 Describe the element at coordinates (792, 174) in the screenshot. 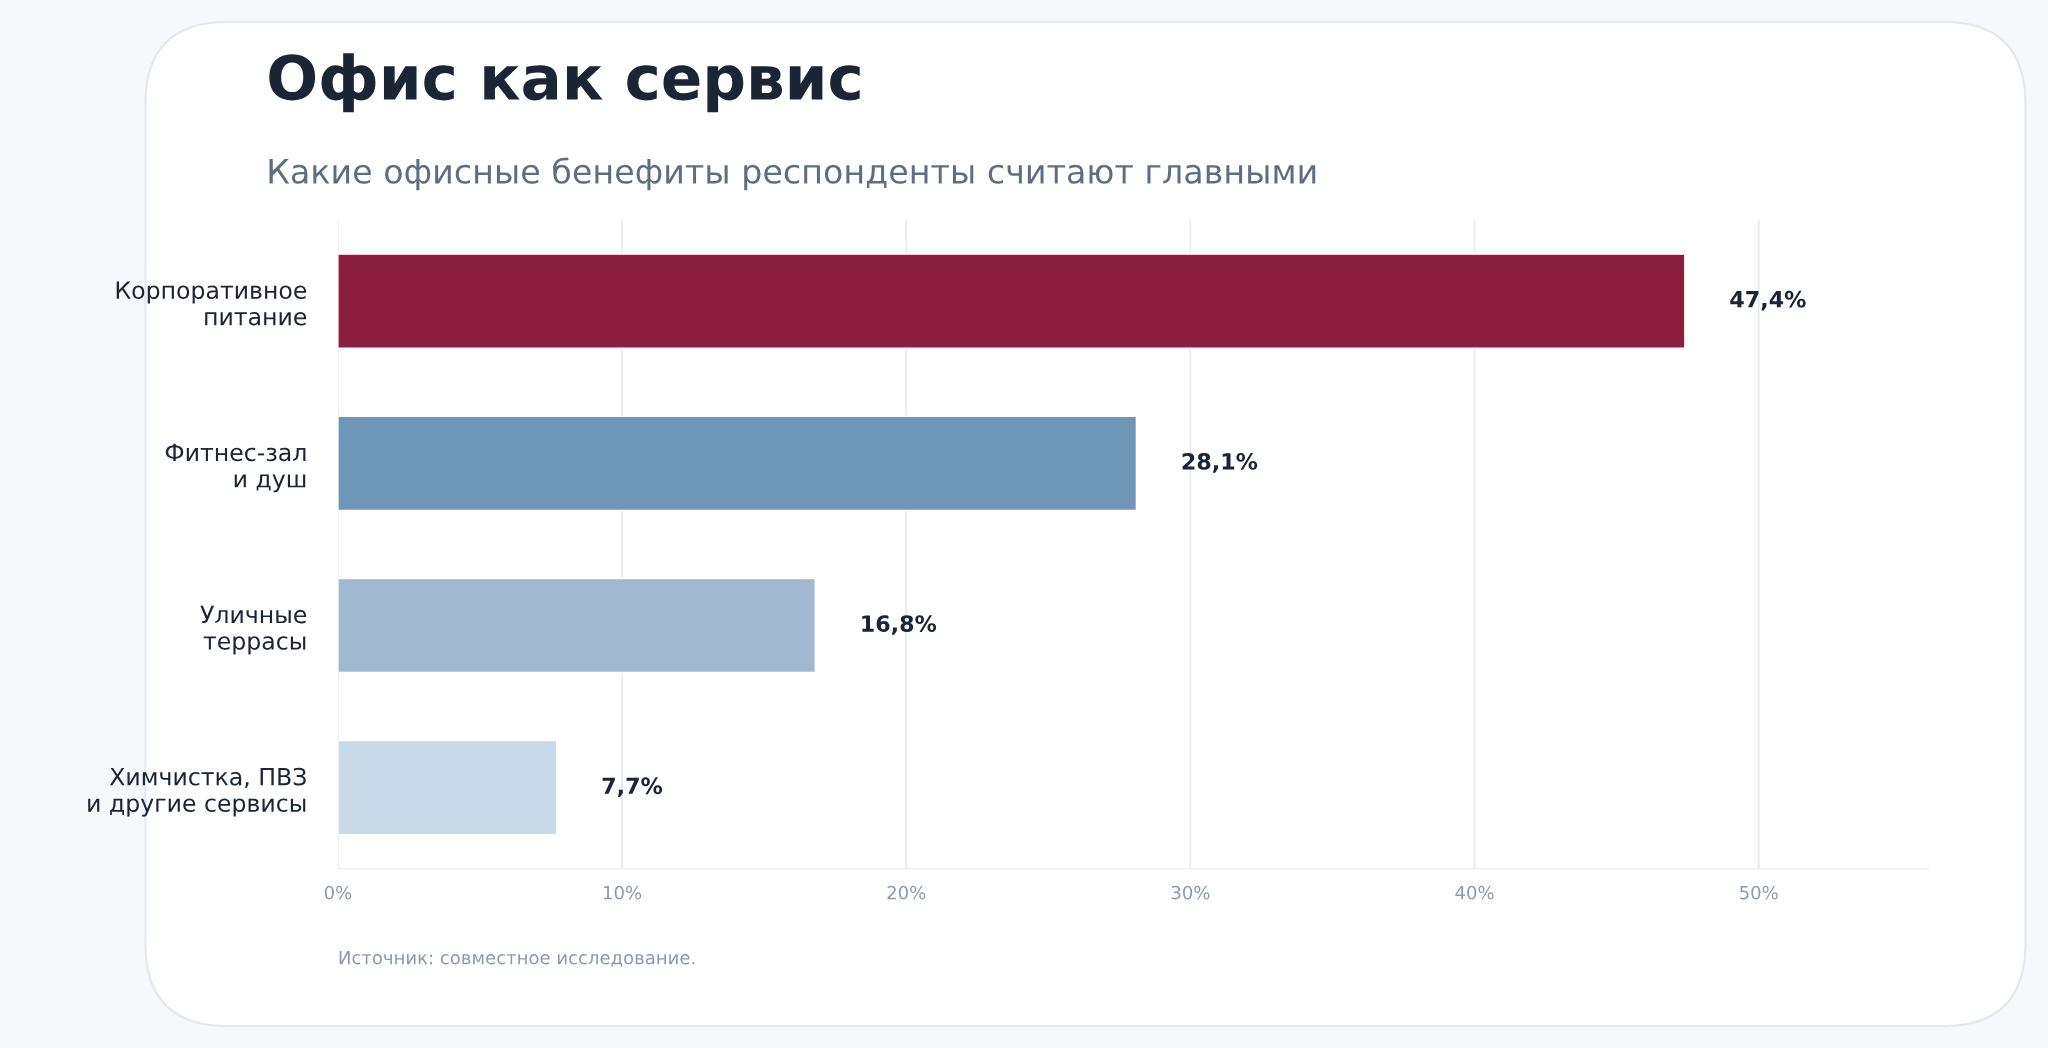

I see `chart-subtitle: Какие офисные бенефиты респонденты считают главными` at that location.